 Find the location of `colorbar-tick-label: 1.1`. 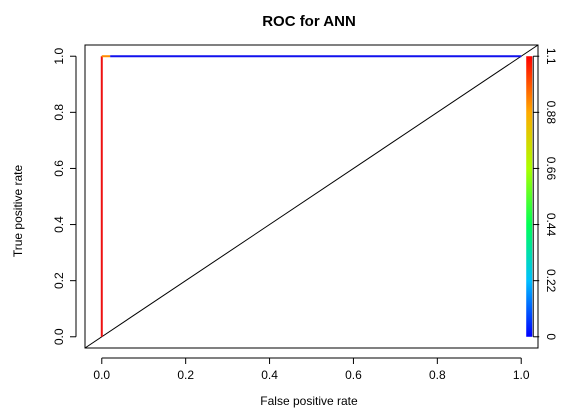

colorbar-tick-label: 1.1 is located at coordinates (551, 56).